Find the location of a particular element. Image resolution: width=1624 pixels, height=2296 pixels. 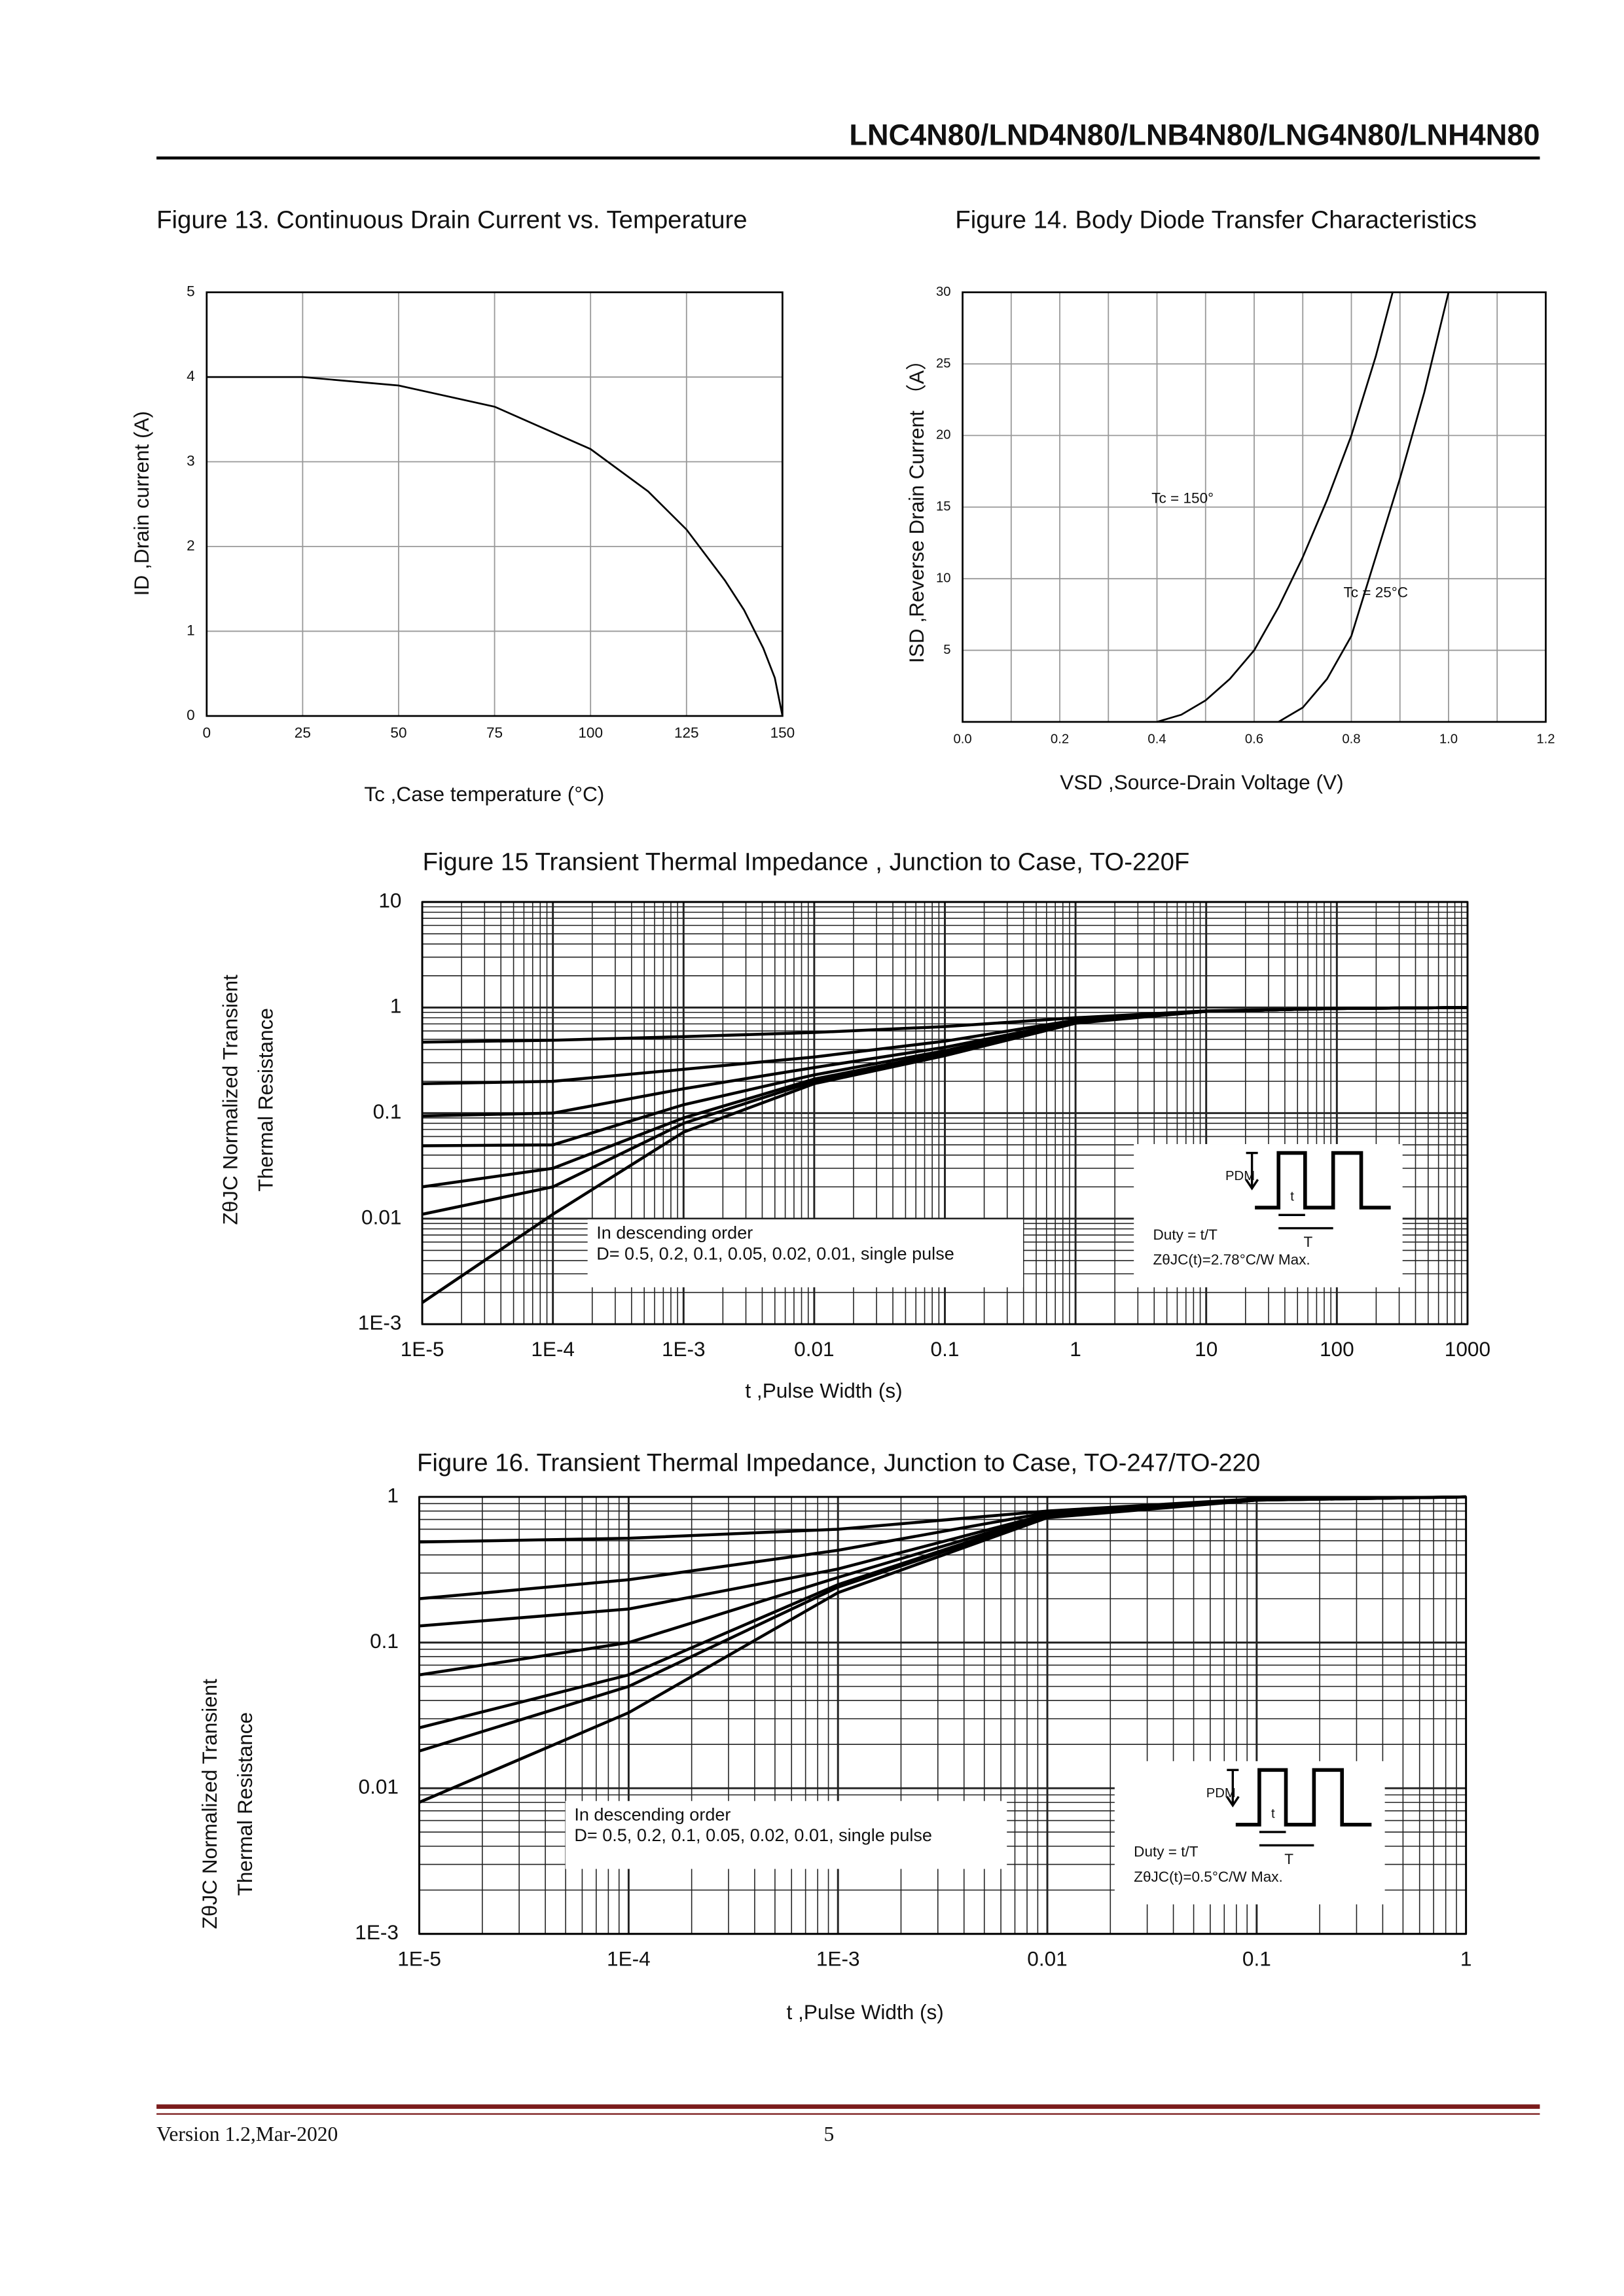

x-tick-label: 50 is located at coordinates (398, 733).